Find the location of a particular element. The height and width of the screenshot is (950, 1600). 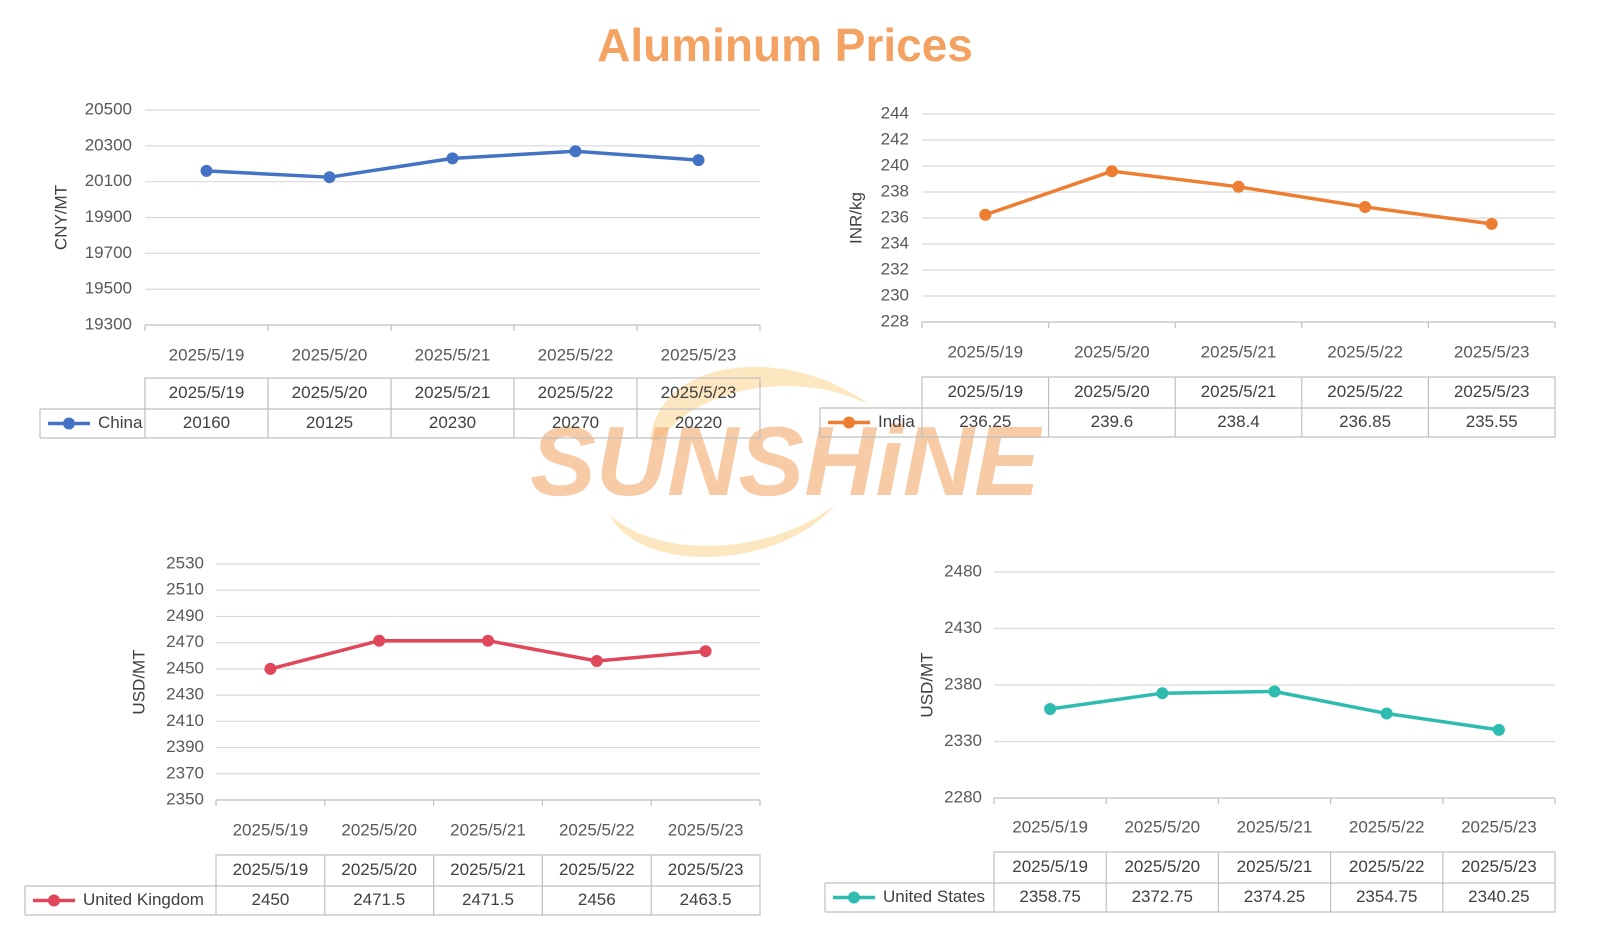

y-tick-label: 19700 is located at coordinates (108, 252).